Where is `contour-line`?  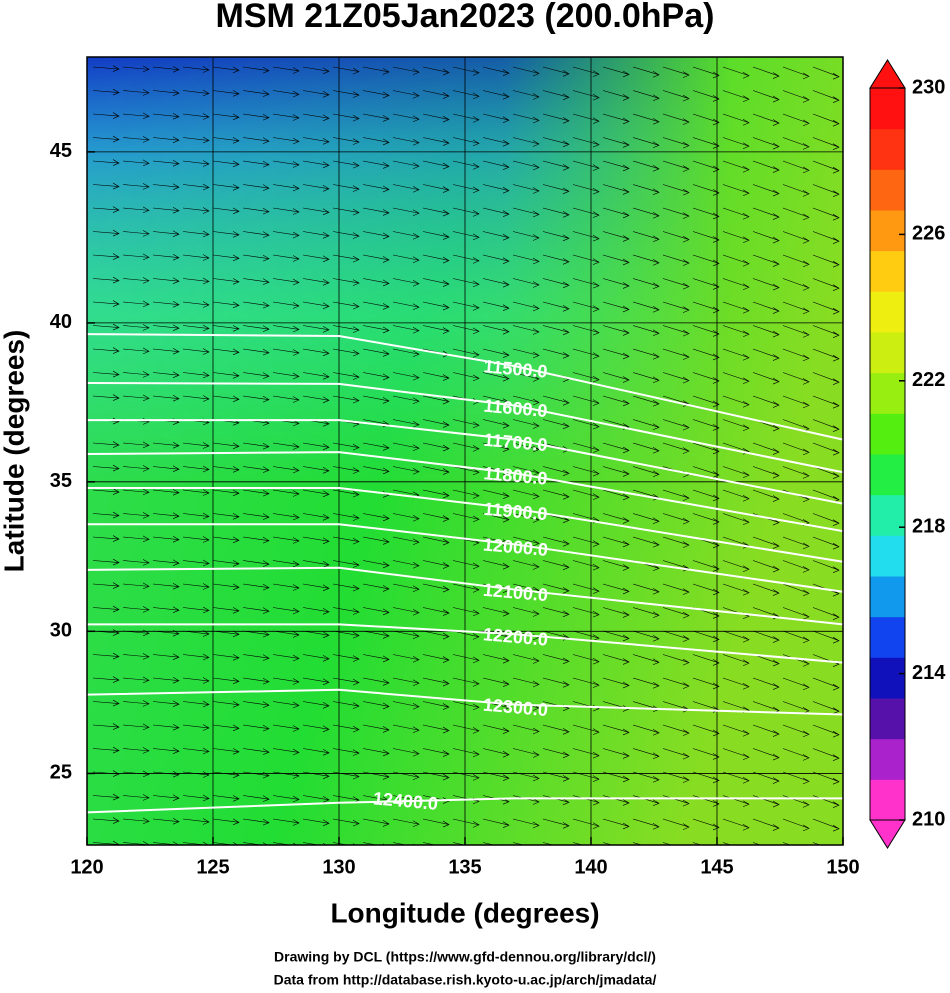 contour-line is located at coordinates (465, 643).